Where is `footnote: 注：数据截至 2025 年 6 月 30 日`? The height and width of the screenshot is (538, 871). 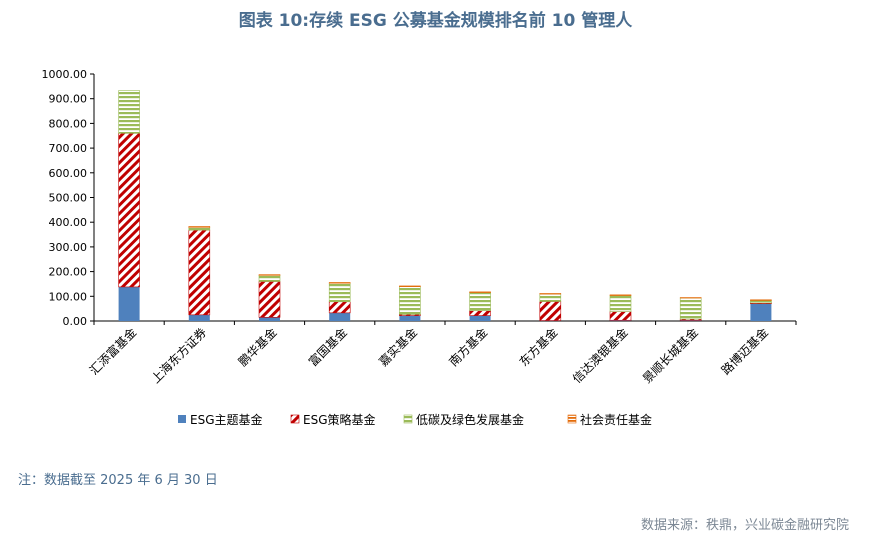 footnote: 注：数据截至 2025 年 6 月 30 日 is located at coordinates (118, 480).